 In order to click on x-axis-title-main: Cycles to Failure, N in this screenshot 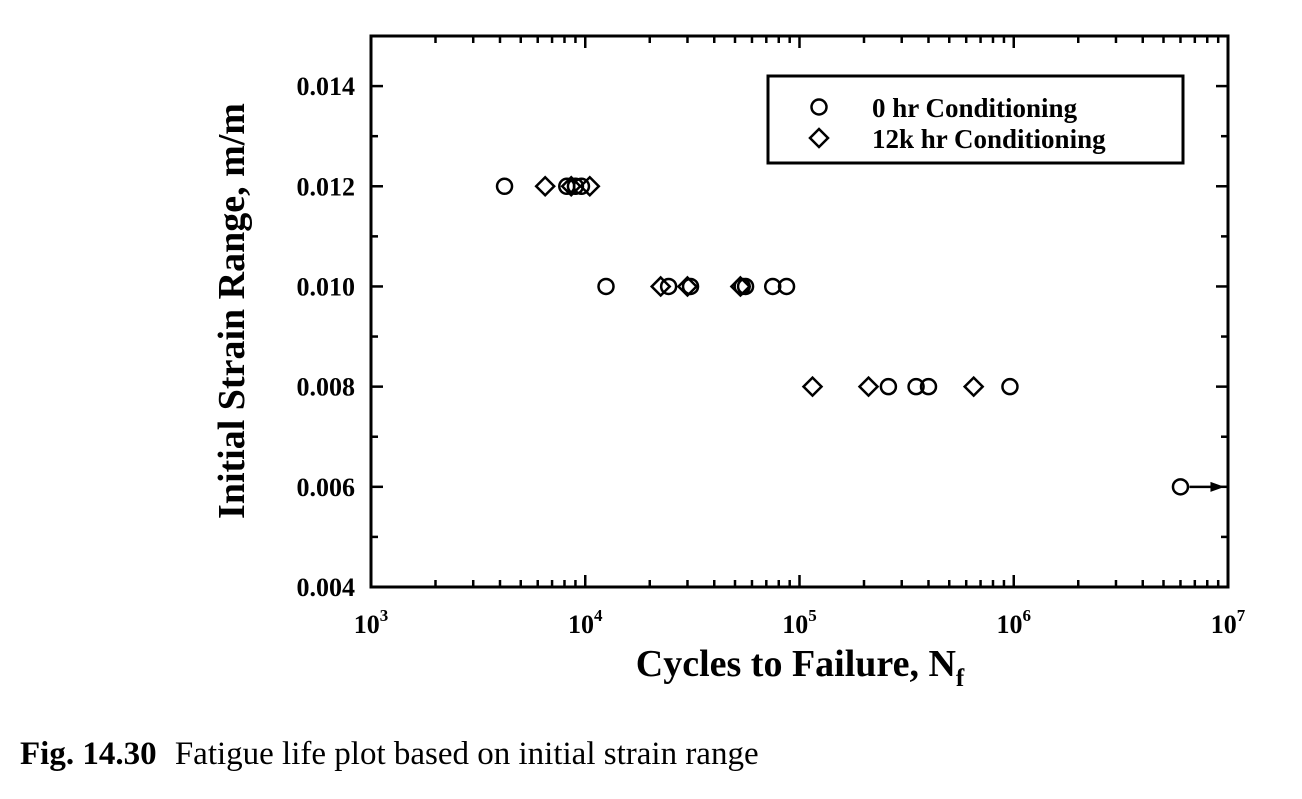, I will do `click(796, 664)`.